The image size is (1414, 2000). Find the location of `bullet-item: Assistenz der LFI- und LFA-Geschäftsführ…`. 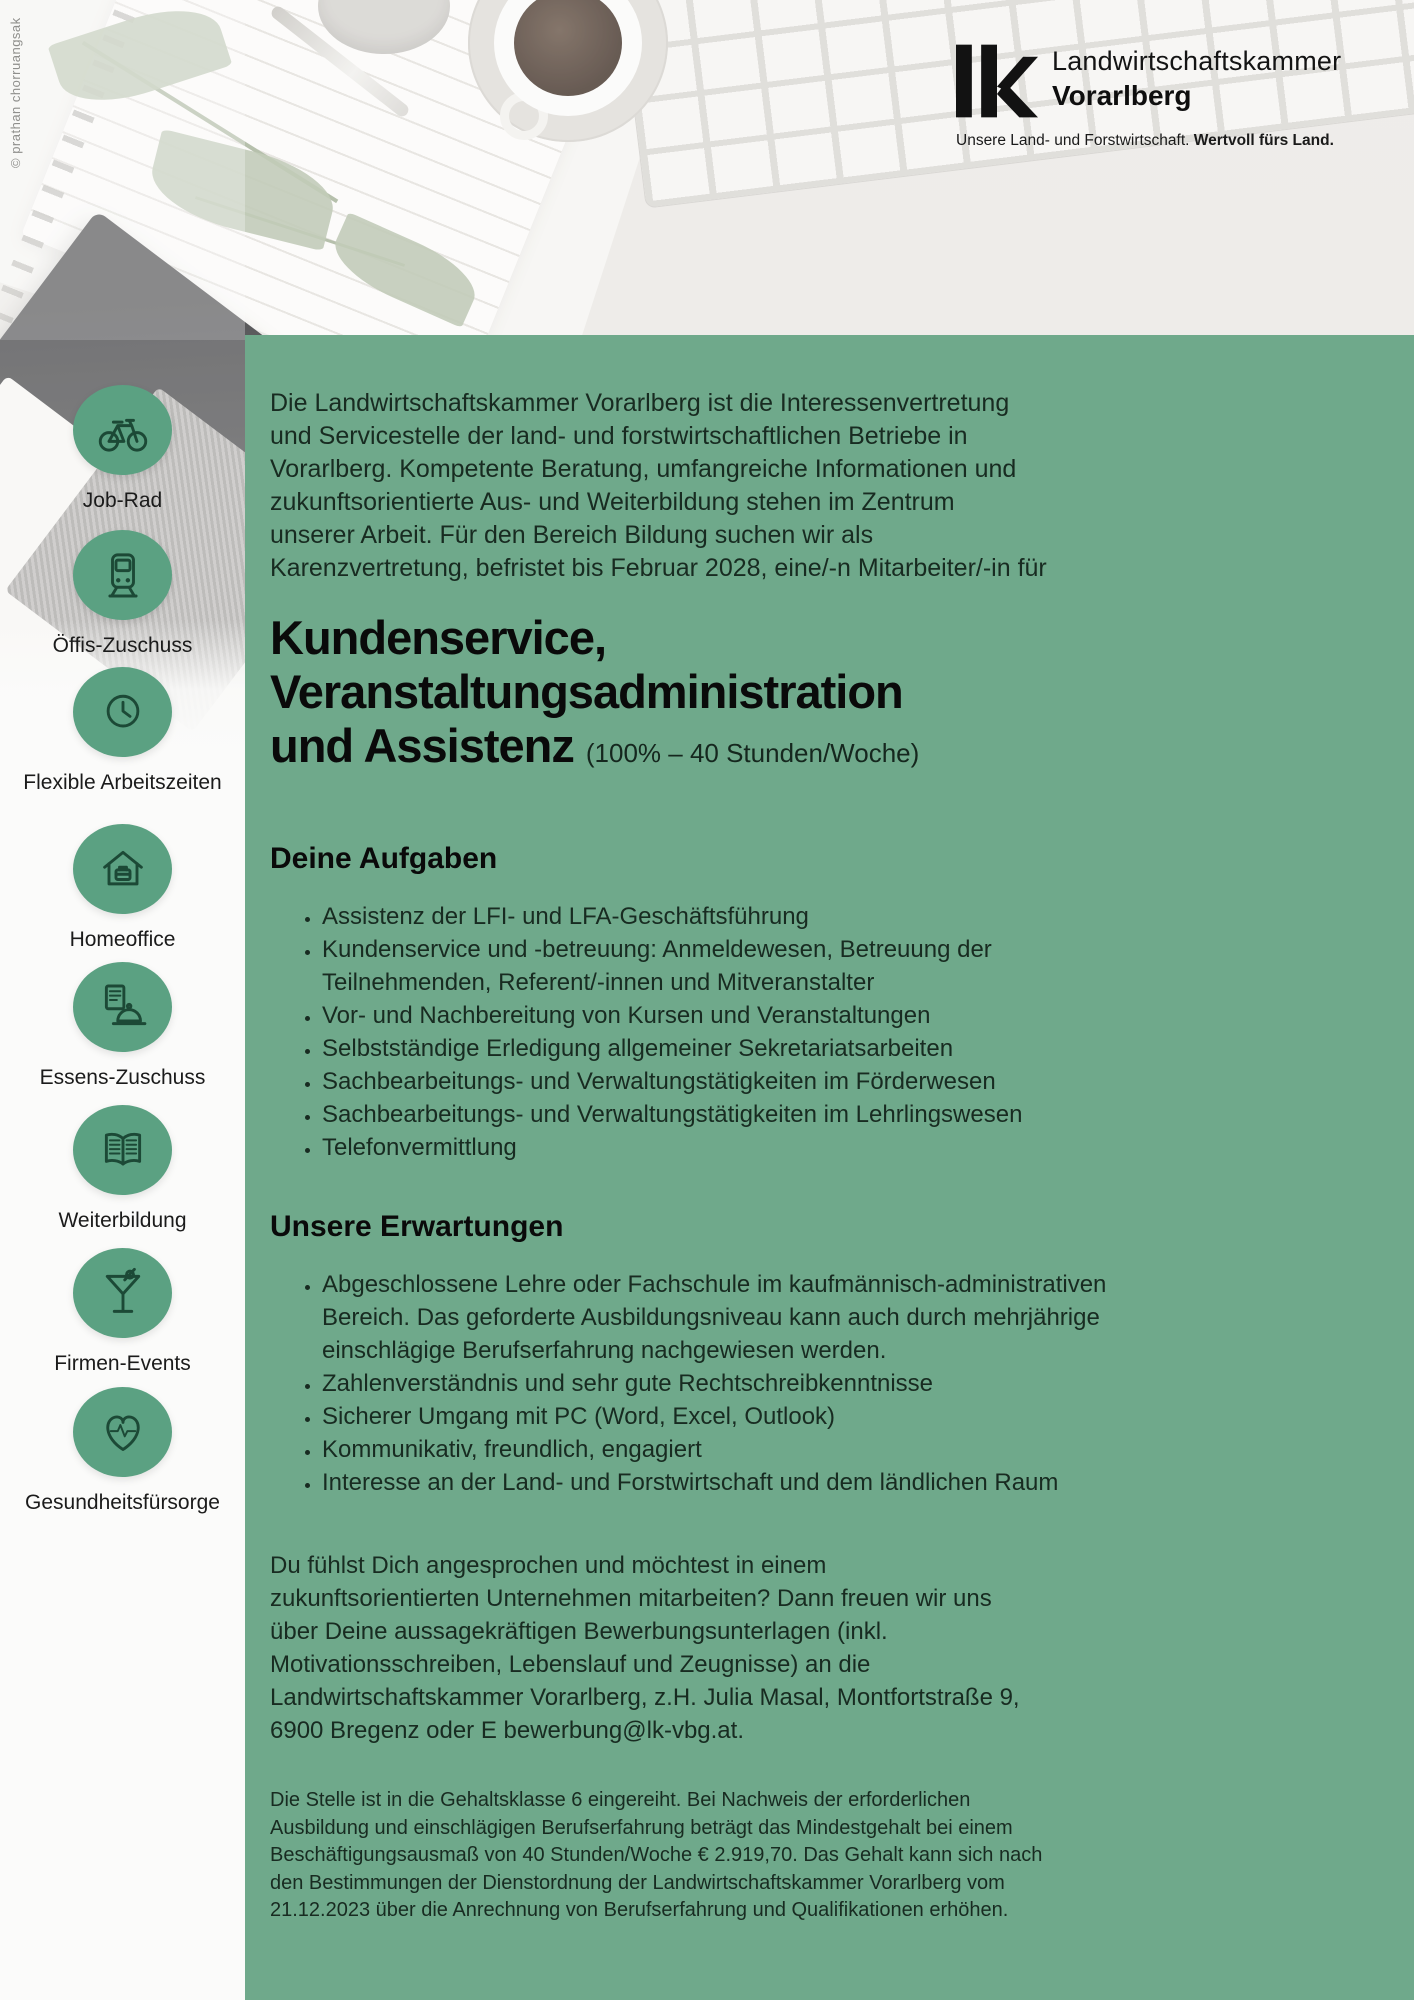

bullet-item: Assistenz der LFI- und LFA-Geschäftsführ… is located at coordinates (727, 916).